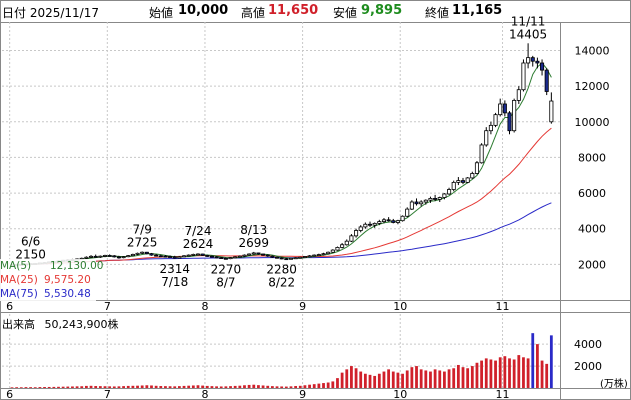 The width and height of the screenshot is (631, 400). Describe the element at coordinates (592, 51) in the screenshot. I see `price-tick-label: 14000` at that location.